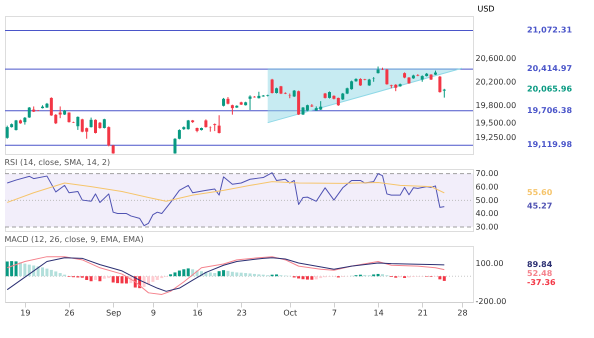  What do you see at coordinates (290, 313) in the screenshot?
I see `x-tick-label: Oct` at bounding box center [290, 313].